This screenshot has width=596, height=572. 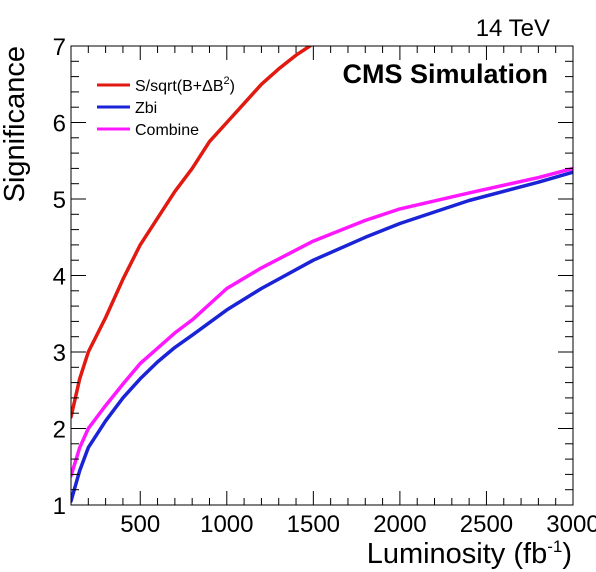 I want to click on x-tick-label: 2000, so click(x=399, y=524).